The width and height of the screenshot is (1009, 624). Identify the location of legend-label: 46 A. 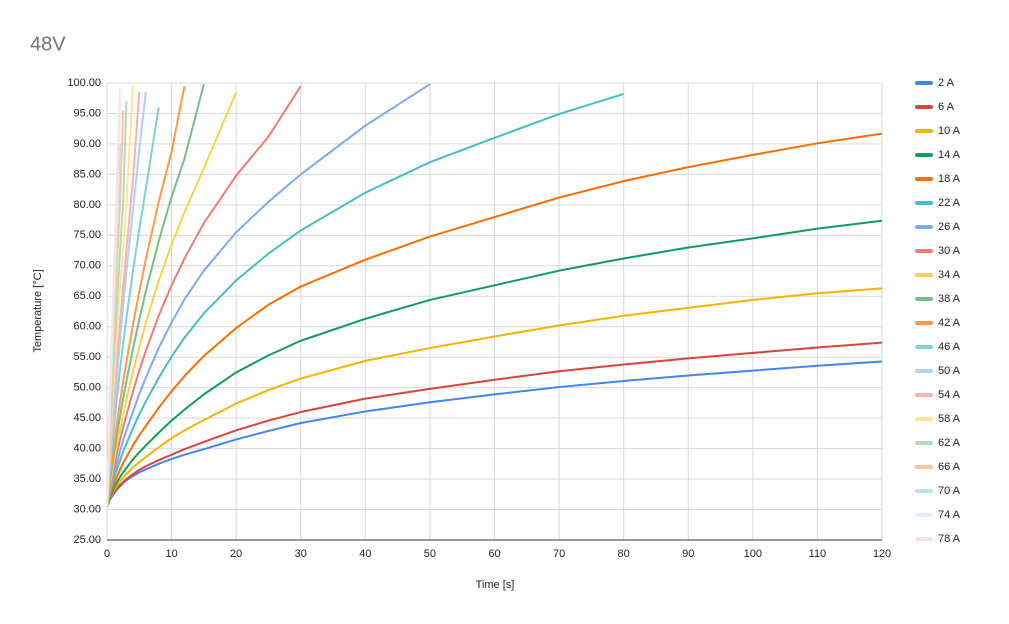
(949, 347).